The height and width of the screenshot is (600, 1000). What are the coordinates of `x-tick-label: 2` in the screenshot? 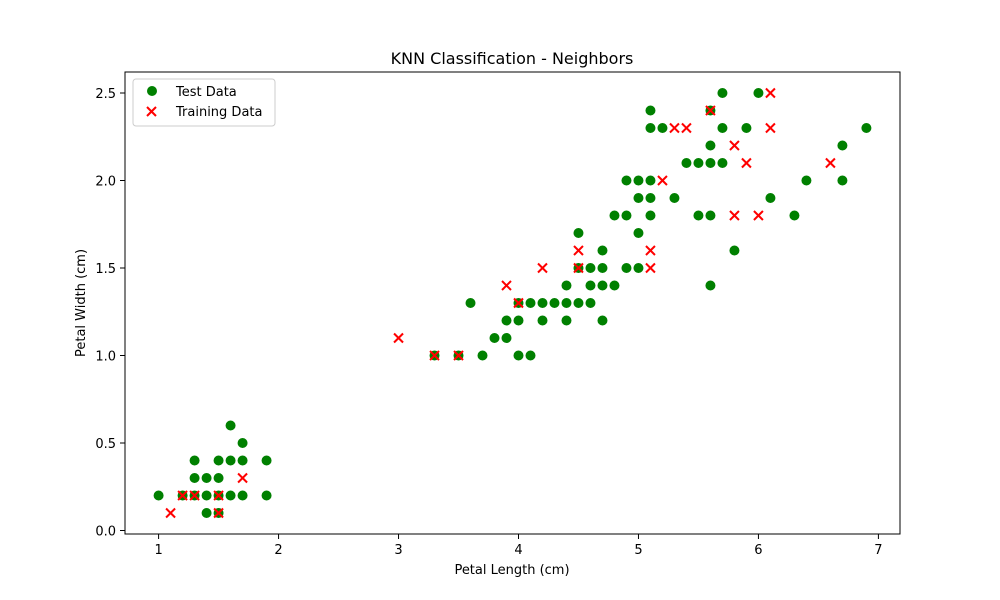 It's located at (278, 550).